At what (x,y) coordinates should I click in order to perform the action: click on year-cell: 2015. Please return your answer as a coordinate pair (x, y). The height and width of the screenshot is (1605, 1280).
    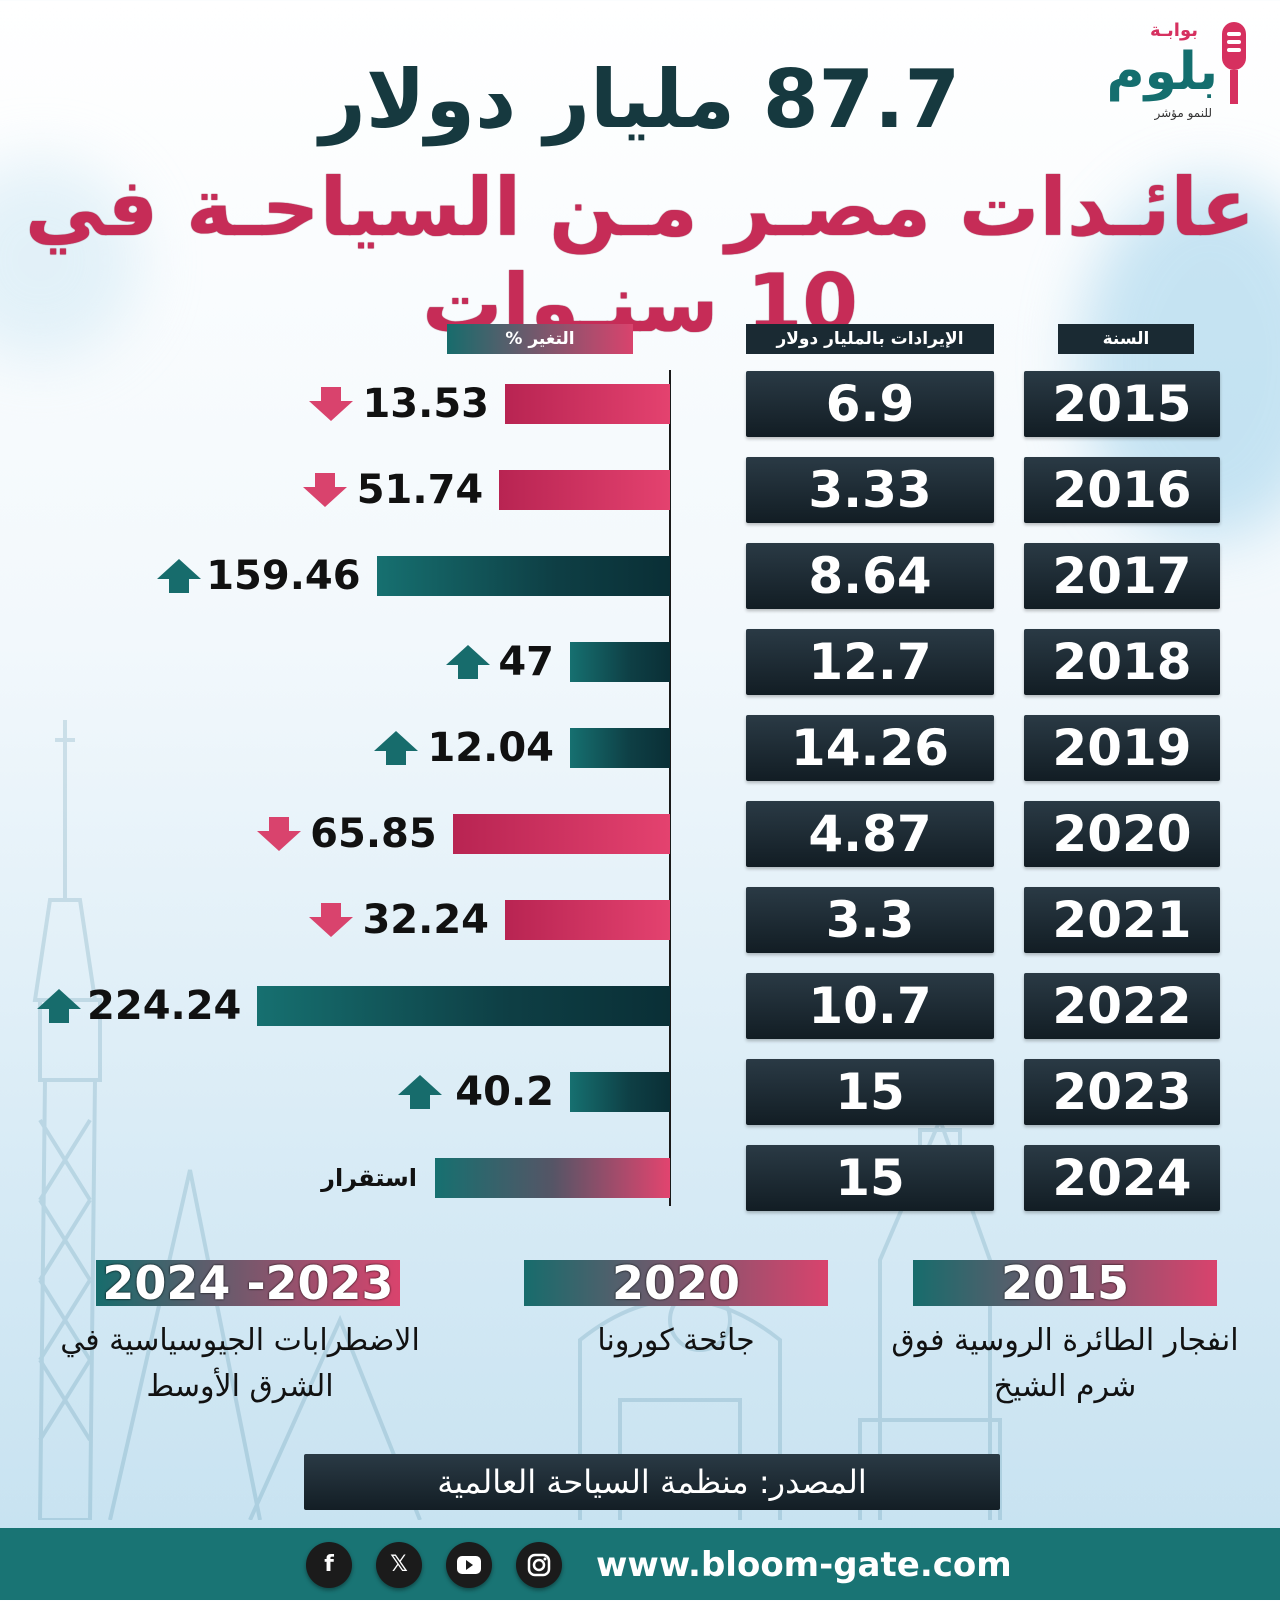
    Looking at the image, I should click on (1122, 404).